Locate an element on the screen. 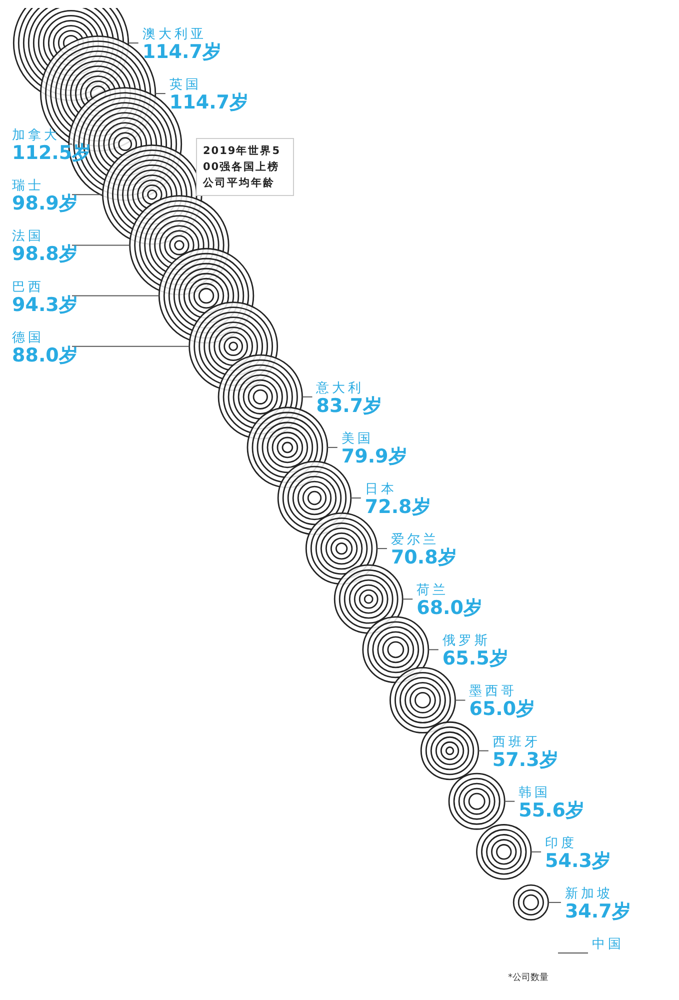 The width and height of the screenshot is (679, 1000). data-label: 65.0岁 is located at coordinates (502, 709).